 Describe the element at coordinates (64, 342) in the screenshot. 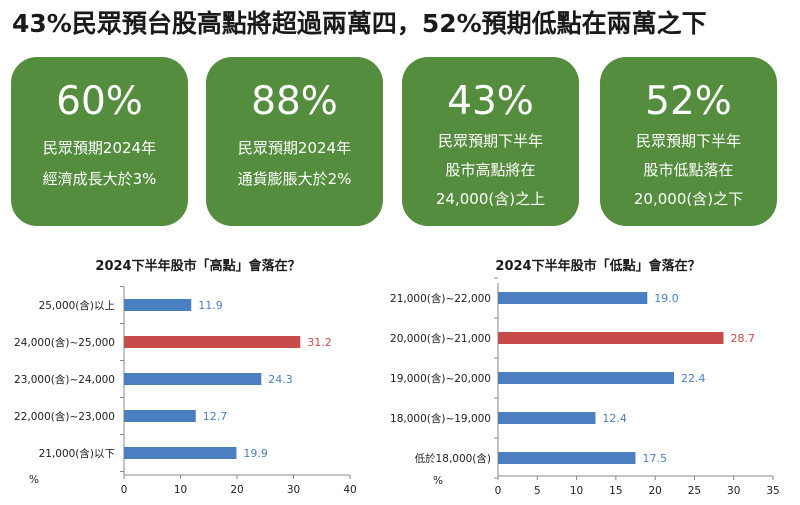

I see `category-label: 24,000(含)~25,000` at that location.